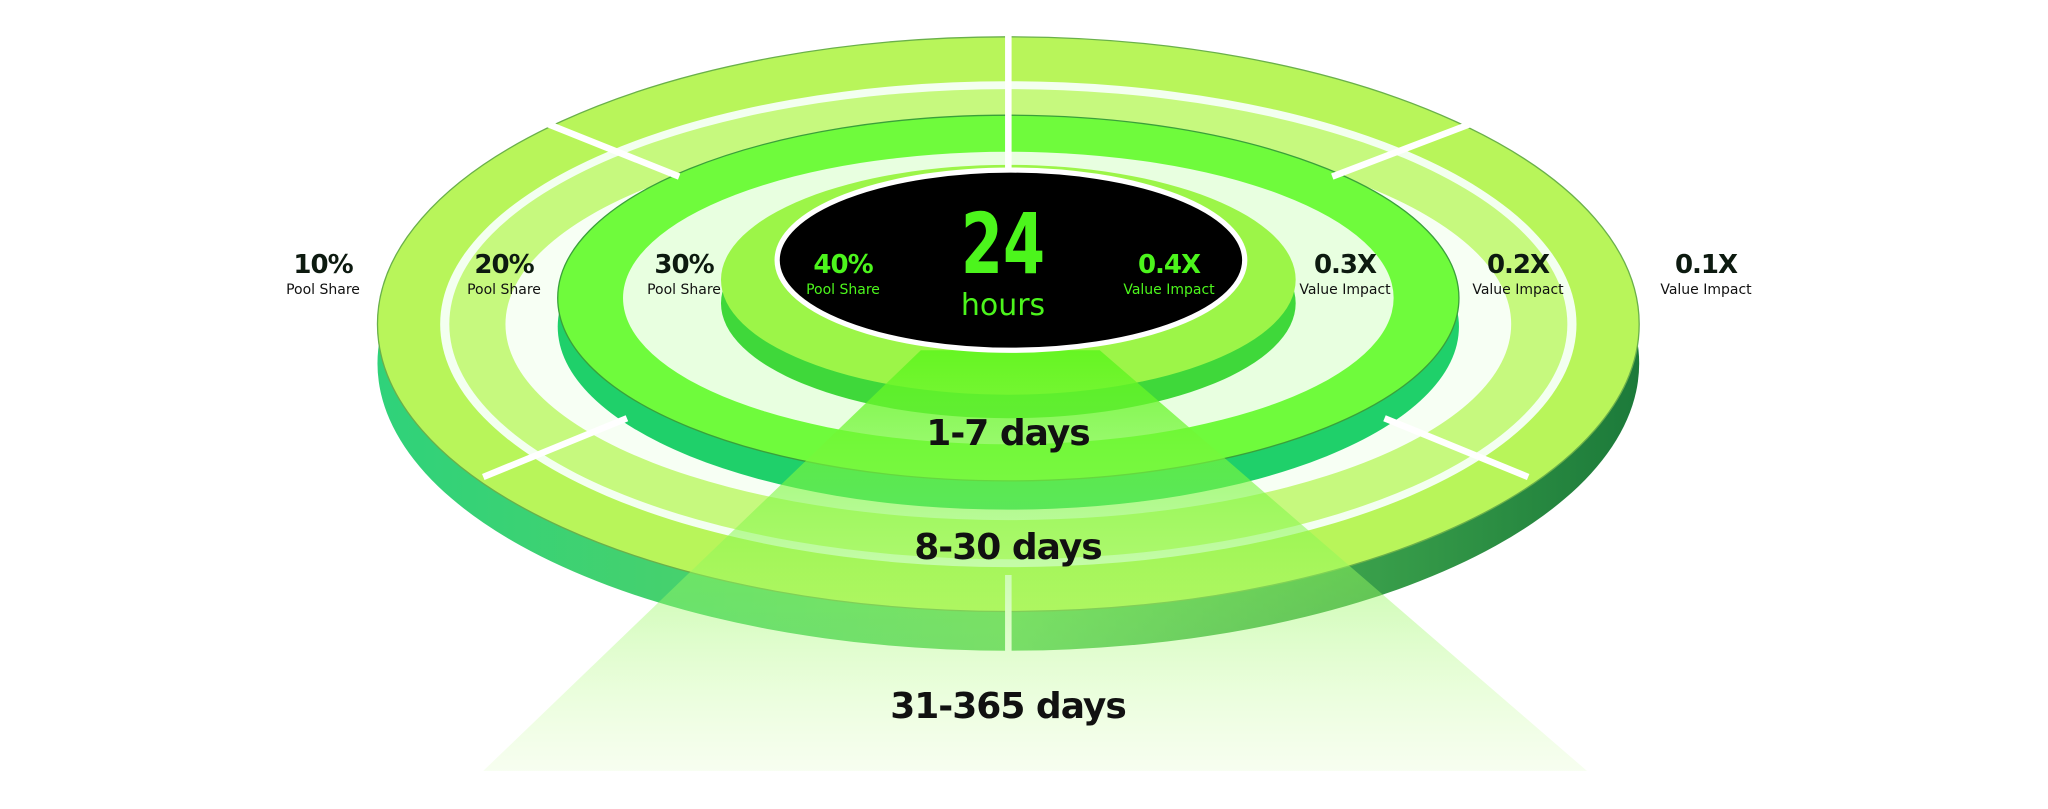  Describe the element at coordinates (684, 265) in the screenshot. I see `pool-share-value: 30%` at that location.